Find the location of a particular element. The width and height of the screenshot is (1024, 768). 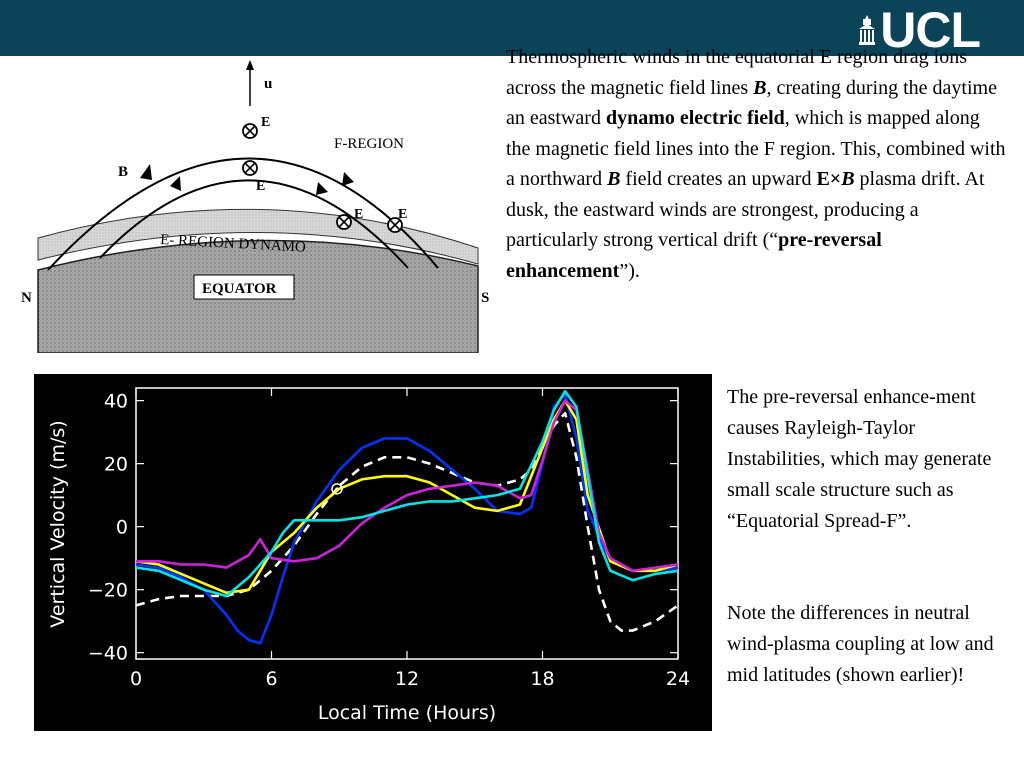

label-s: S is located at coordinates (485, 298).